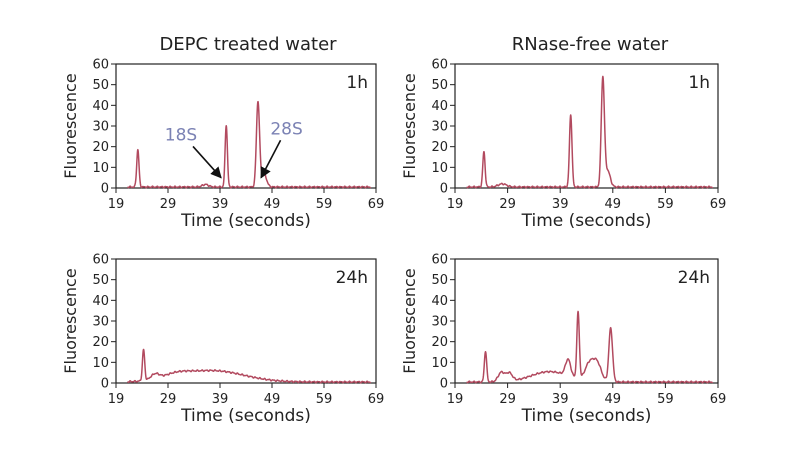 This screenshot has width=791, height=472. What do you see at coordinates (181, 135) in the screenshot?
I see `annotation-label: 18S` at bounding box center [181, 135].